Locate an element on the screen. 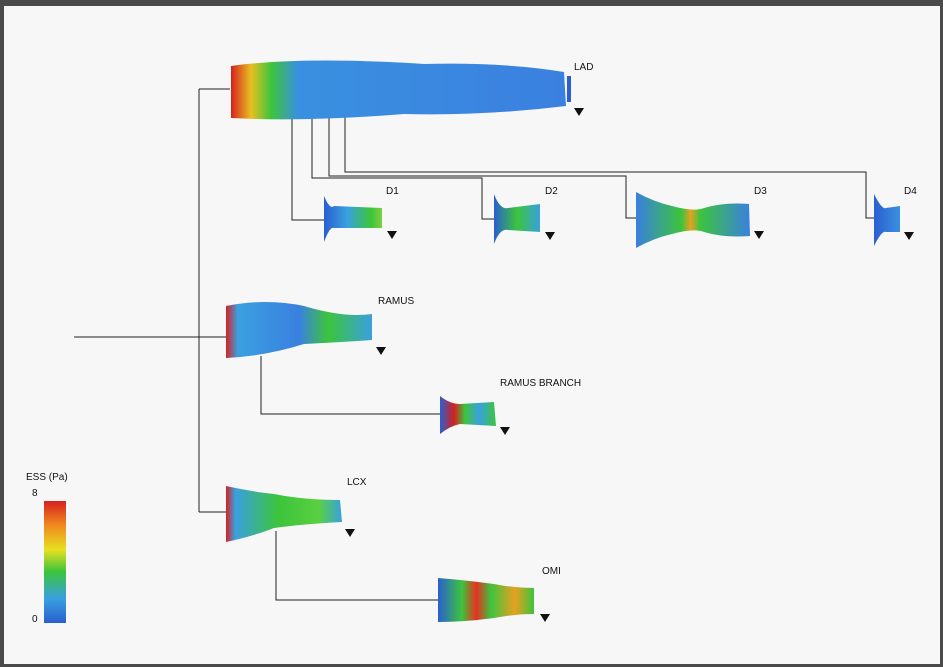 This screenshot has width=943, height=667. label-d2: D2 is located at coordinates (551, 191).